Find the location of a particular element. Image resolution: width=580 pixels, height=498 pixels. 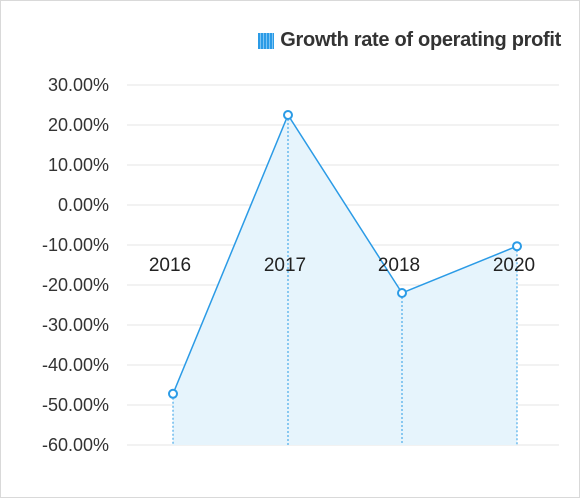

y-tick-label: 0.00% is located at coordinates (83, 205).